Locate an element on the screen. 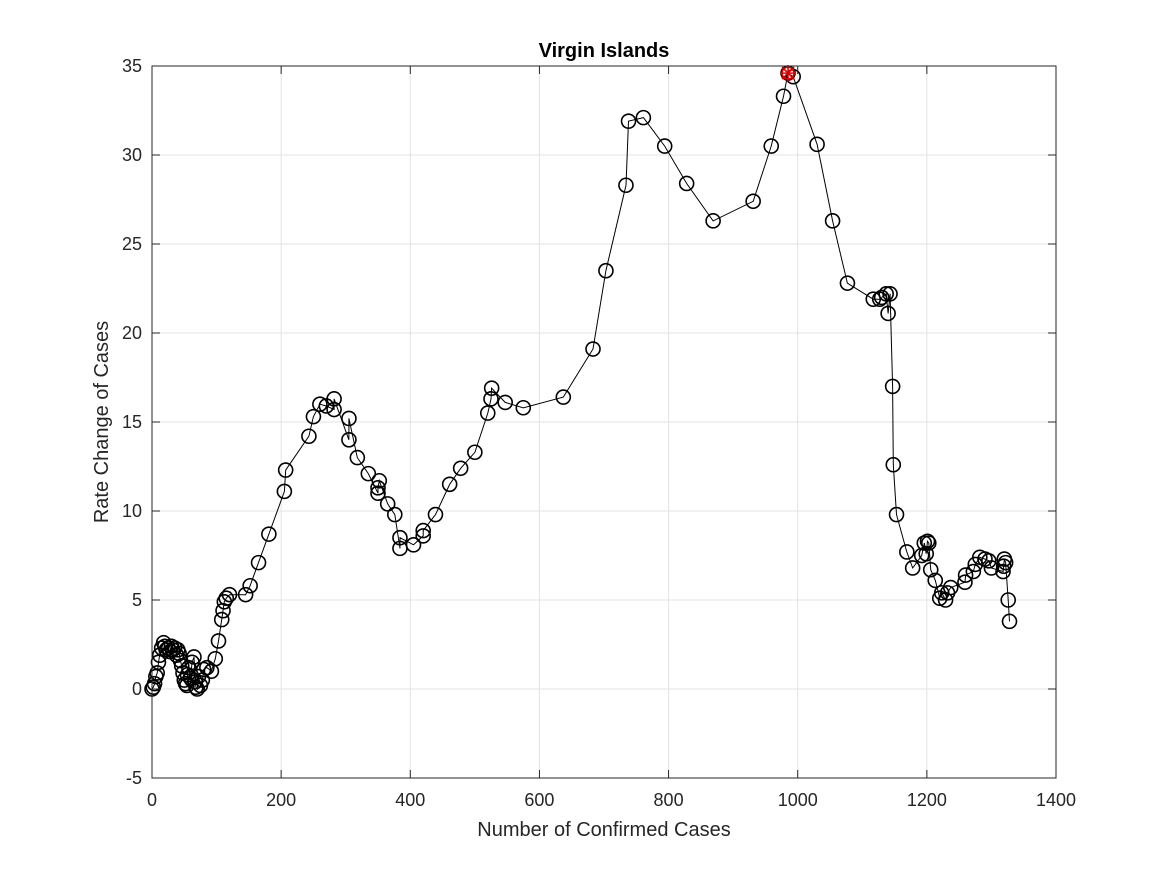  y-tick-label: -5 is located at coordinates (134, 778).